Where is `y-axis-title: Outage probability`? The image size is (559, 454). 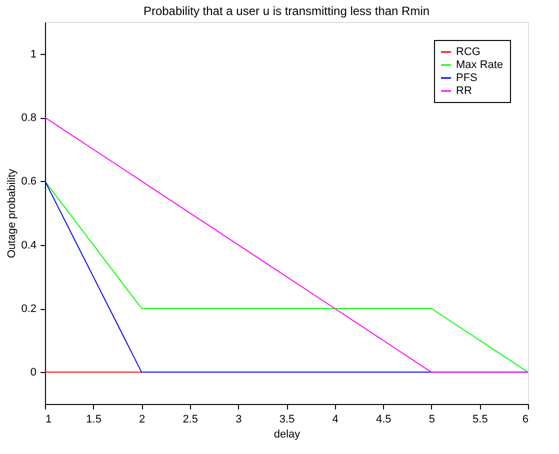
y-axis-title: Outage probability is located at coordinates (12, 213).